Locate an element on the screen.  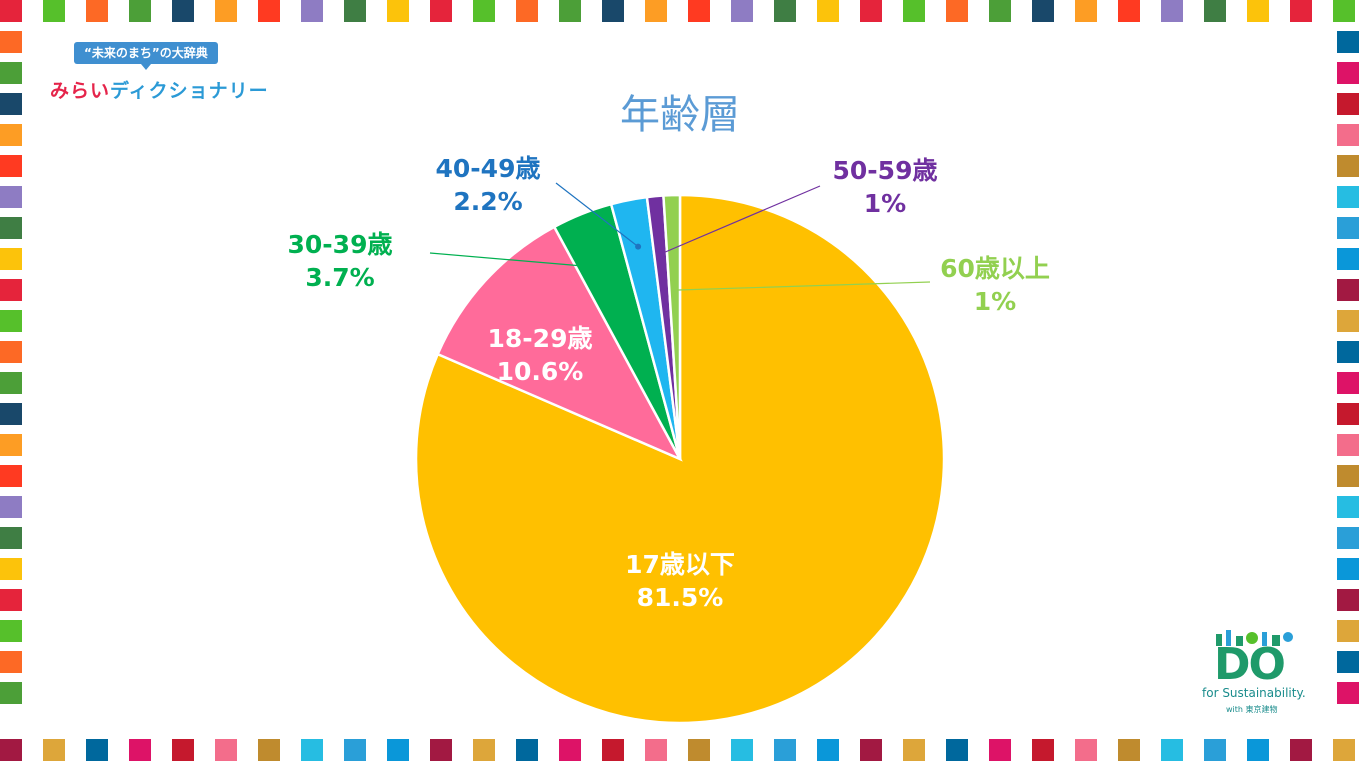
slice-label-name: 17歳以下 is located at coordinates (680, 564).